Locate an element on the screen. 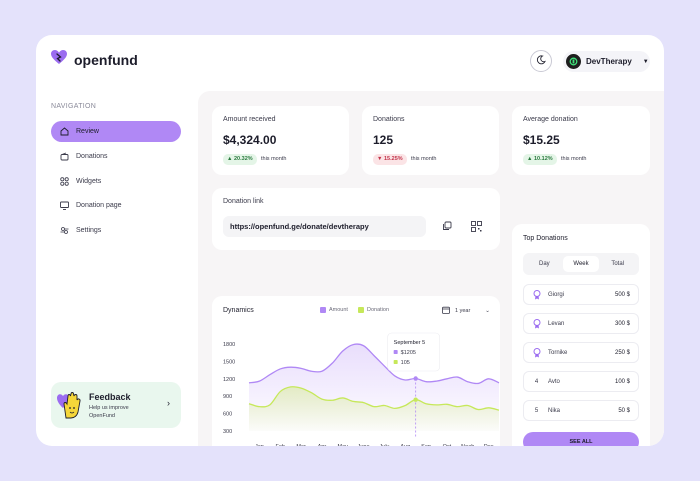 Image resolution: width=700 pixels, height=481 pixels. stat-change-badge: ▼ 15.25% is located at coordinates (390, 159).